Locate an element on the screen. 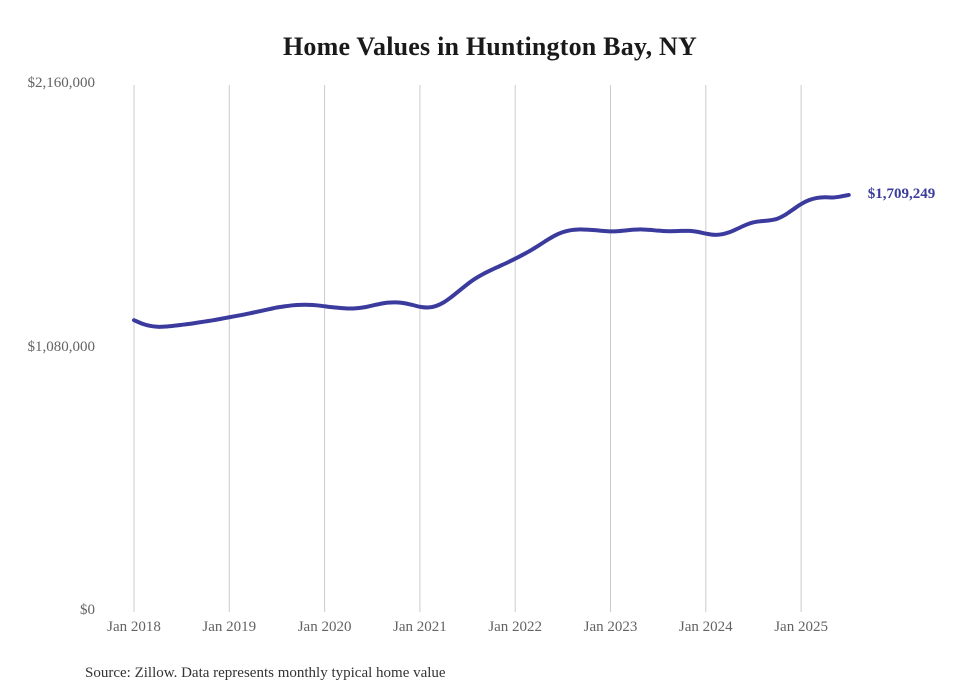  end-value-label: $1,709,249 is located at coordinates (901, 193).